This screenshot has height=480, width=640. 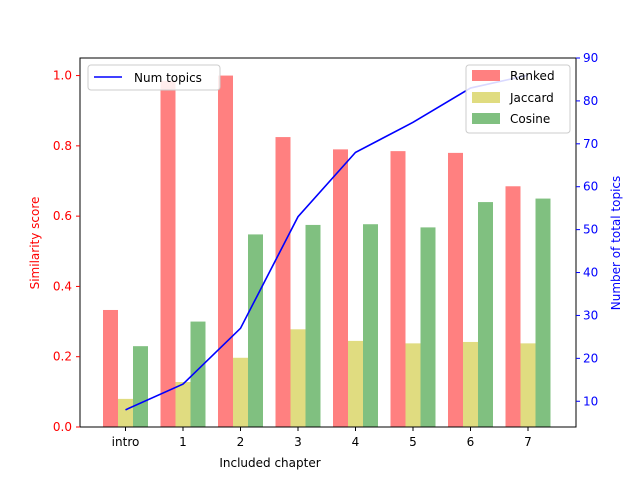 I want to click on y2-tick-label: 60, so click(x=590, y=187).